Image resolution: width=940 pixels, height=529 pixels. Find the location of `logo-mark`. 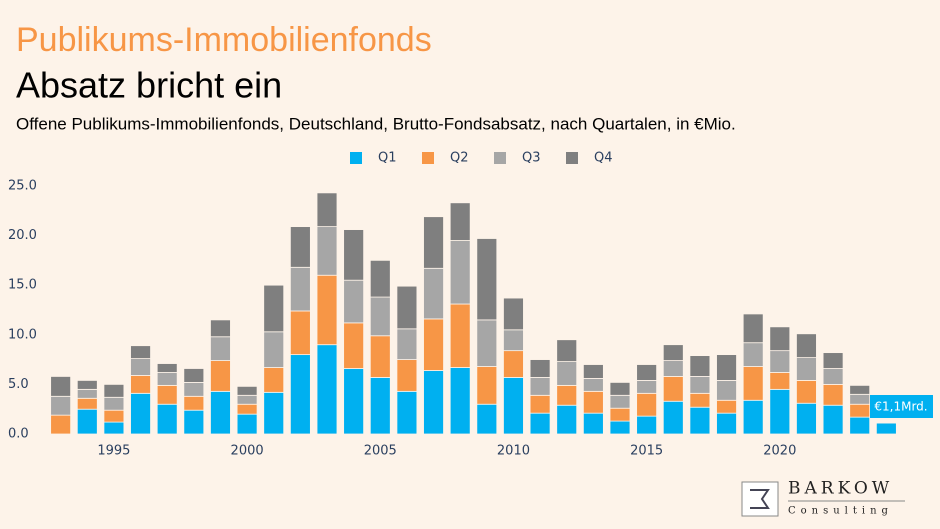

logo-mark is located at coordinates (760, 499).